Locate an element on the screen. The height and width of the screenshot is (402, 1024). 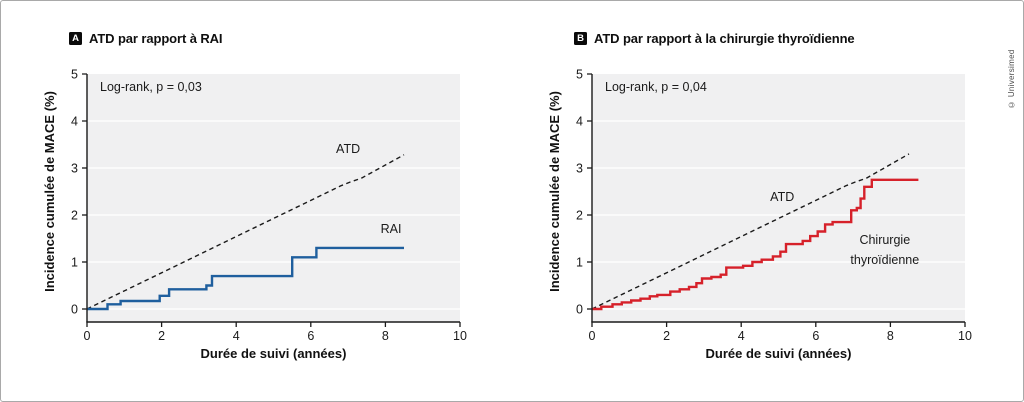
panel-header: A ATD par rapport à RAI is located at coordinates (146, 38).